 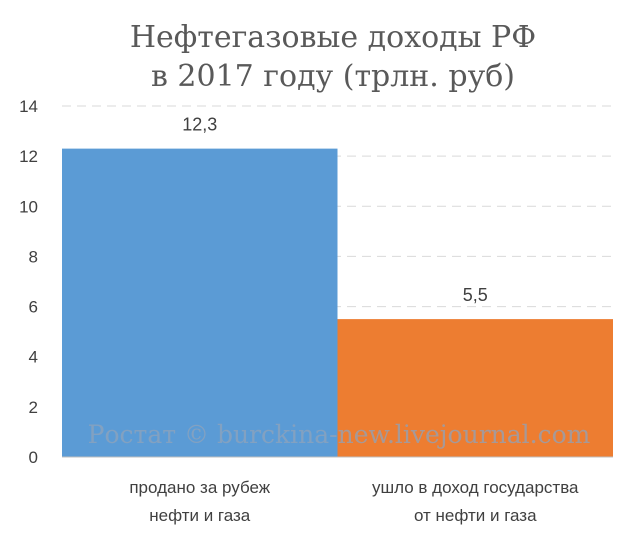 I want to click on y-tick-label: 8, so click(x=33, y=256).